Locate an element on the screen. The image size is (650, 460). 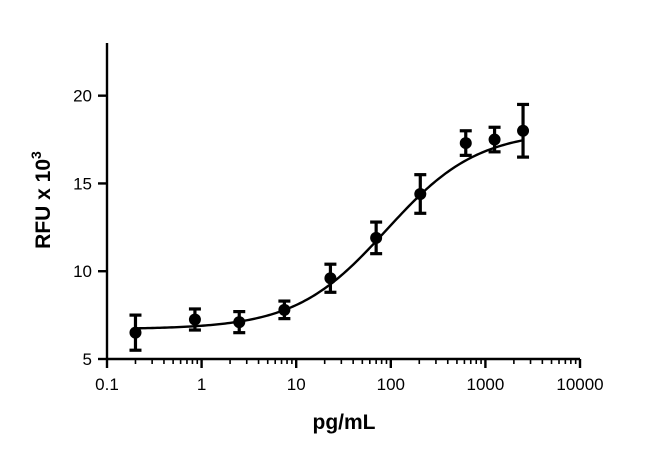
y-axis-title-text: RFU x 10 is located at coordinates (43, 204).